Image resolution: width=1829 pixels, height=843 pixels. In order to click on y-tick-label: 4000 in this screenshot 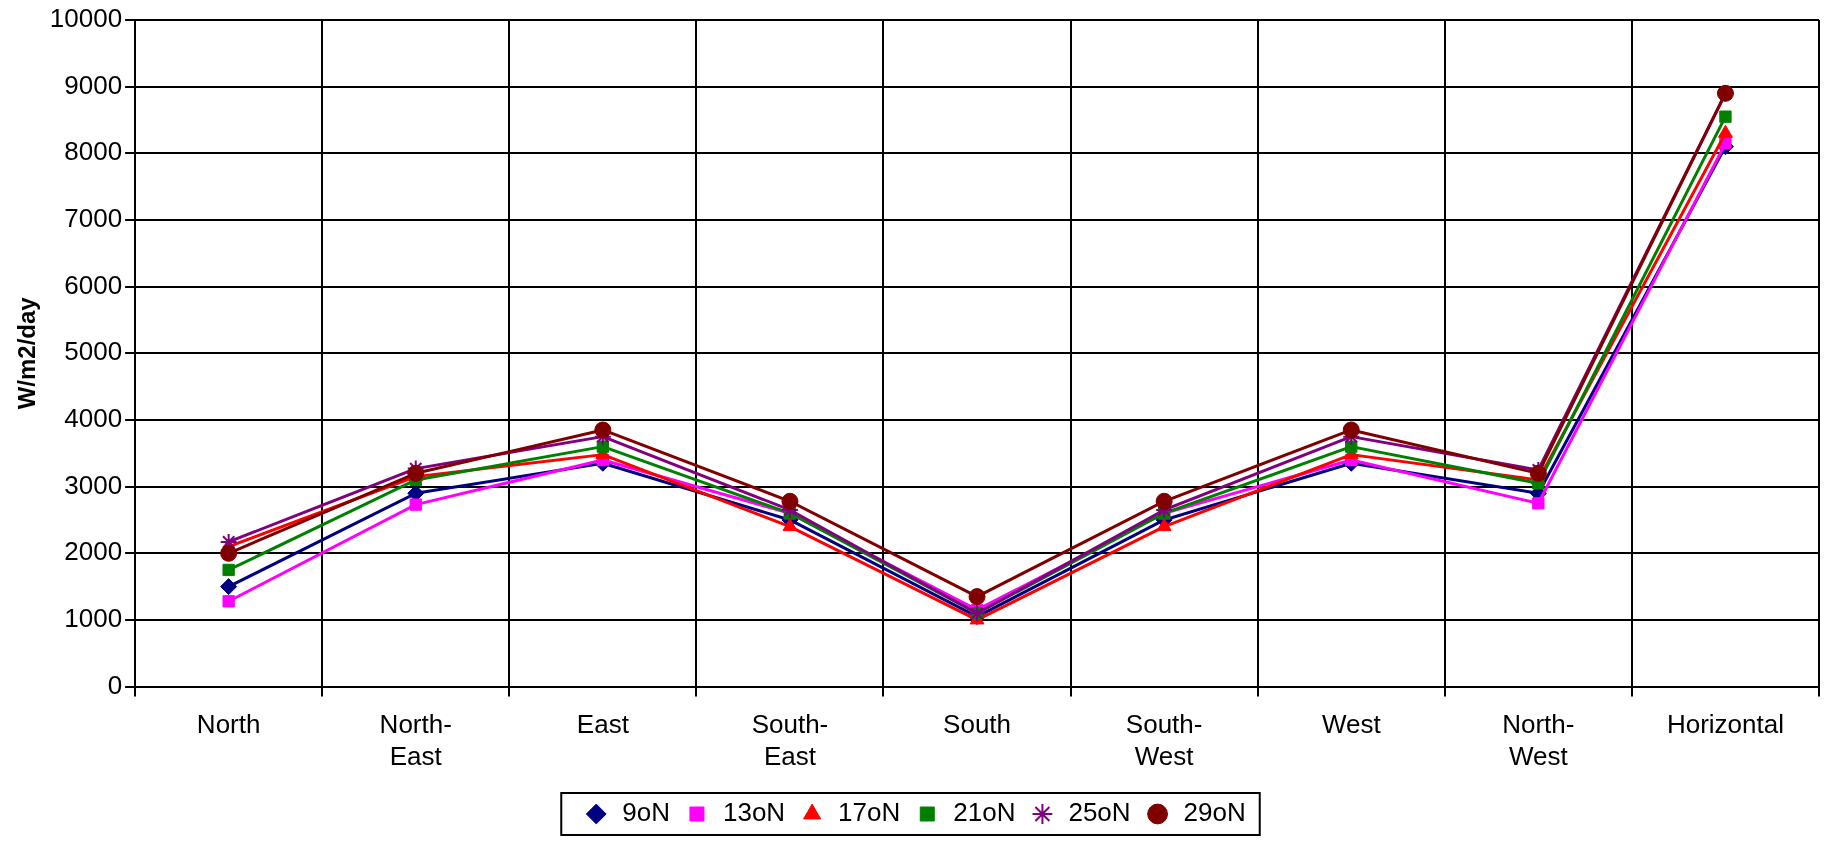, I will do `click(93, 418)`.